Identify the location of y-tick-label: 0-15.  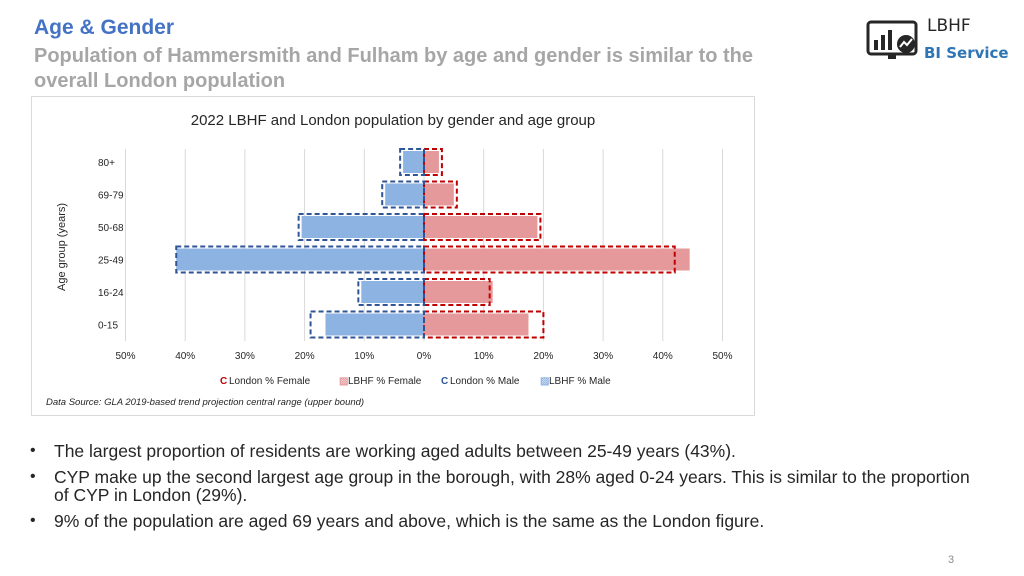
(108, 326).